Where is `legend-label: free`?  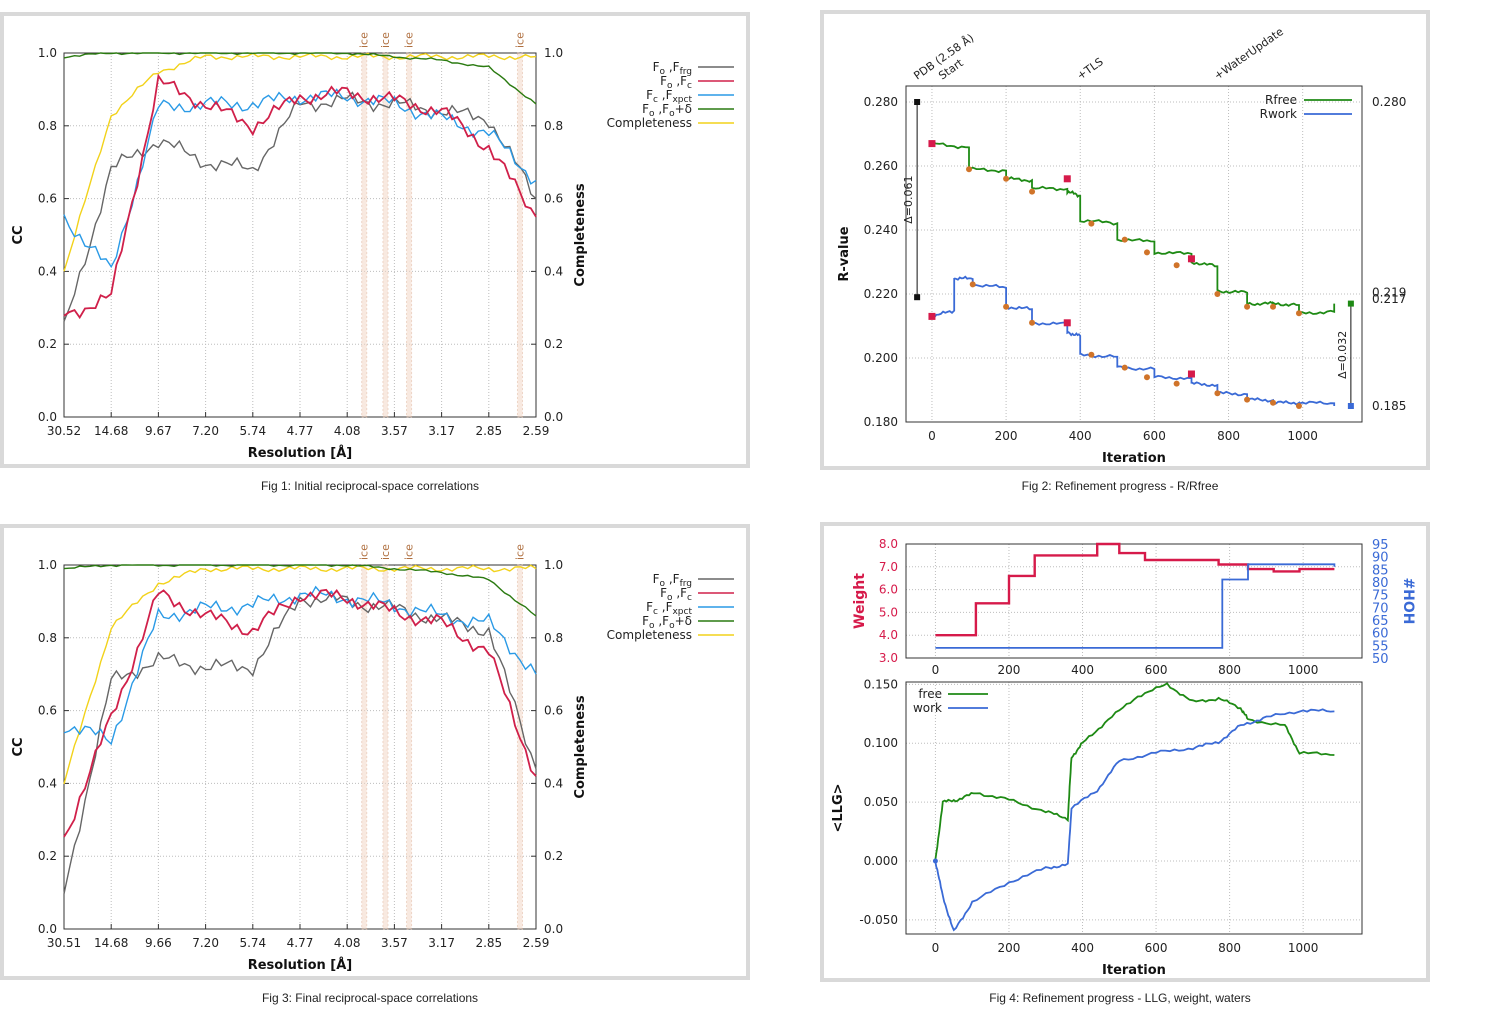
legend-label: free is located at coordinates (930, 694).